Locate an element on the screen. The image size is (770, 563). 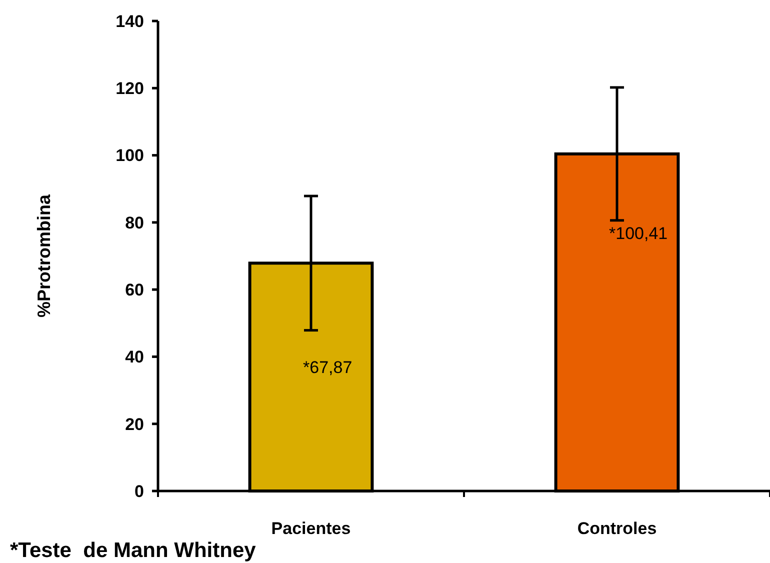
y-tick-label: 0 is located at coordinates (139, 491).